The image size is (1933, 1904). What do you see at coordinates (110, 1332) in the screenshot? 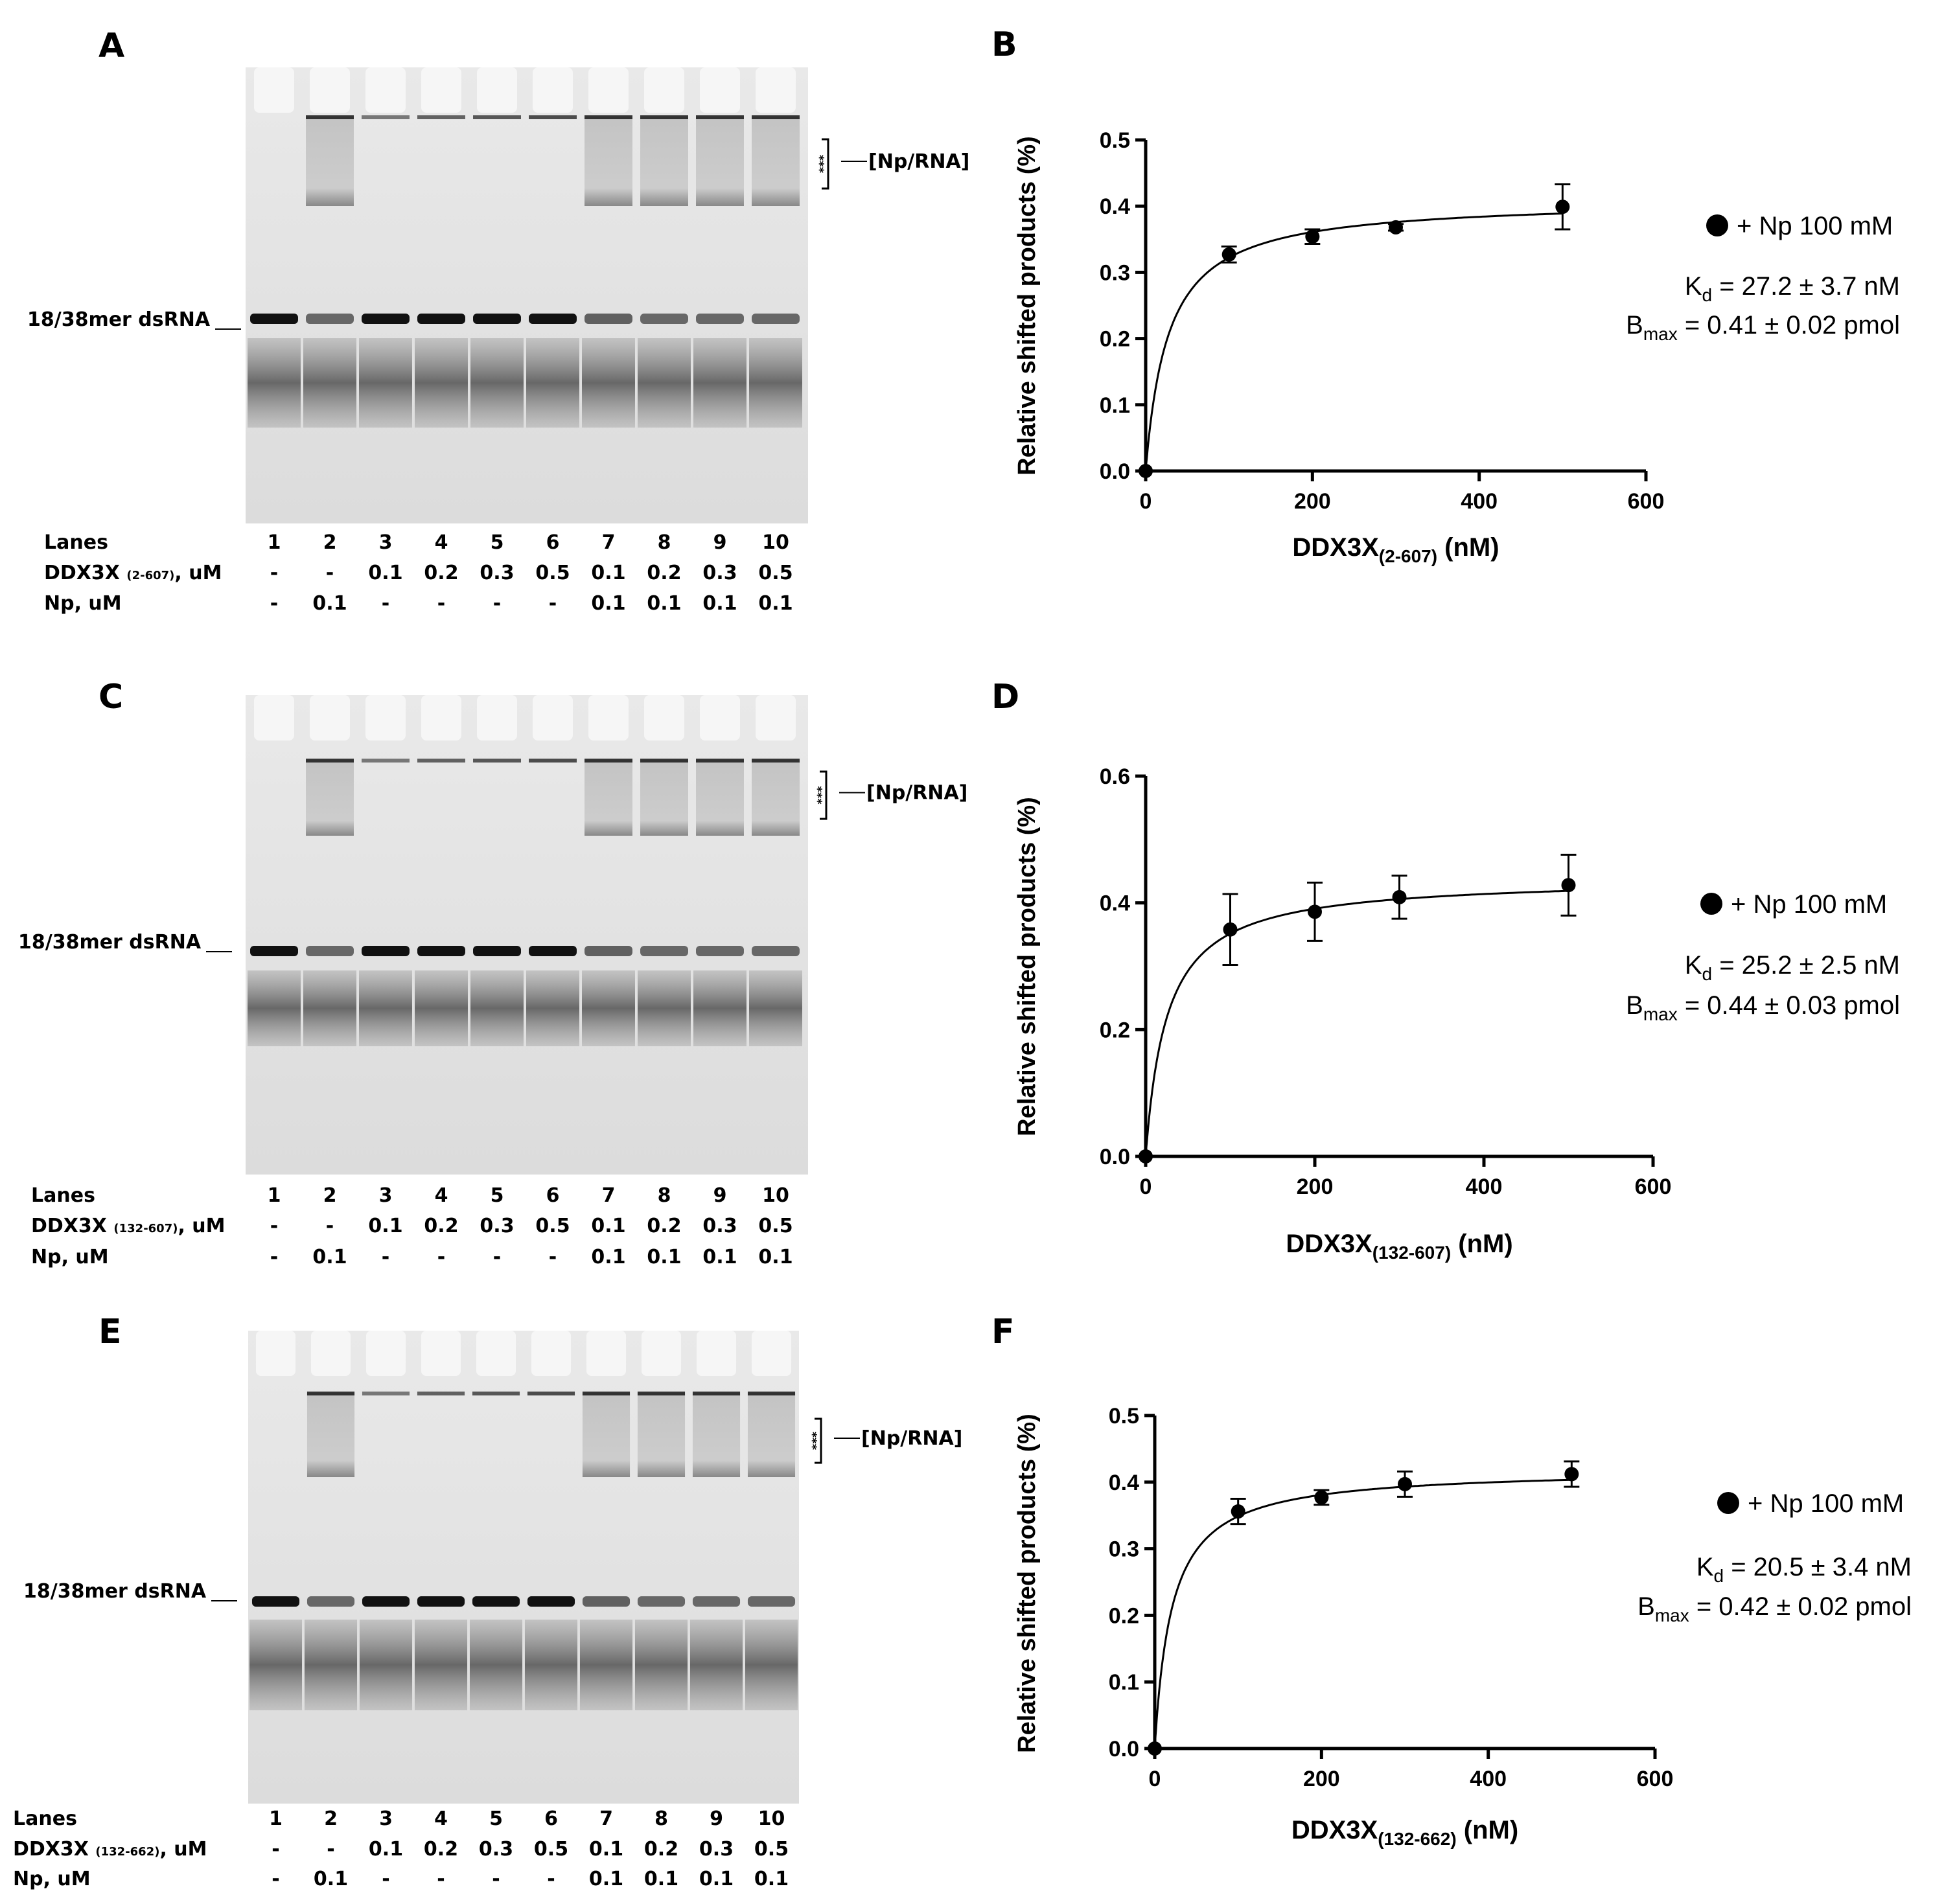
I see `panel-label: E` at bounding box center [110, 1332].